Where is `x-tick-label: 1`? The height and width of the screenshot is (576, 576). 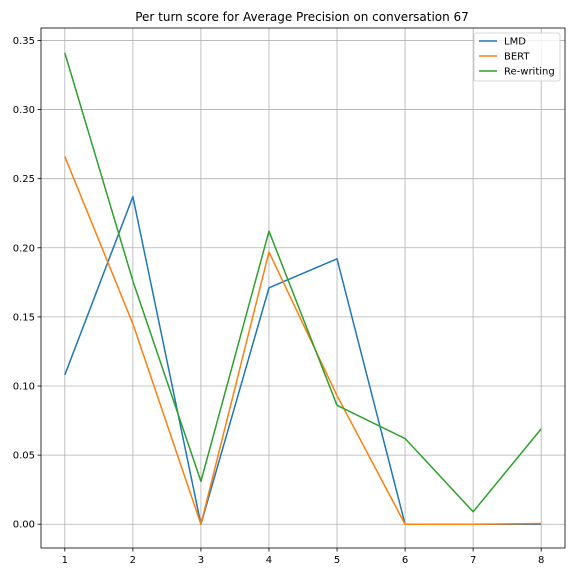
x-tick-label: 1 is located at coordinates (65, 560).